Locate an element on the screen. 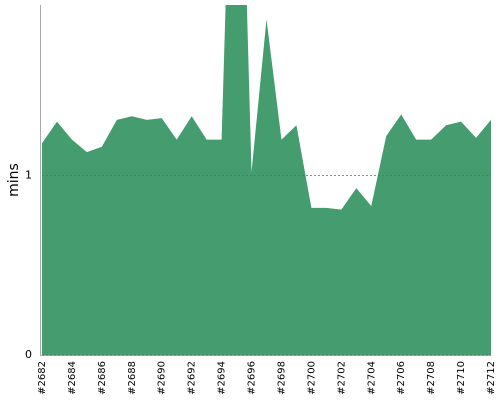 This screenshot has height=404, width=500. x-tick-label: #2708 is located at coordinates (431, 378).